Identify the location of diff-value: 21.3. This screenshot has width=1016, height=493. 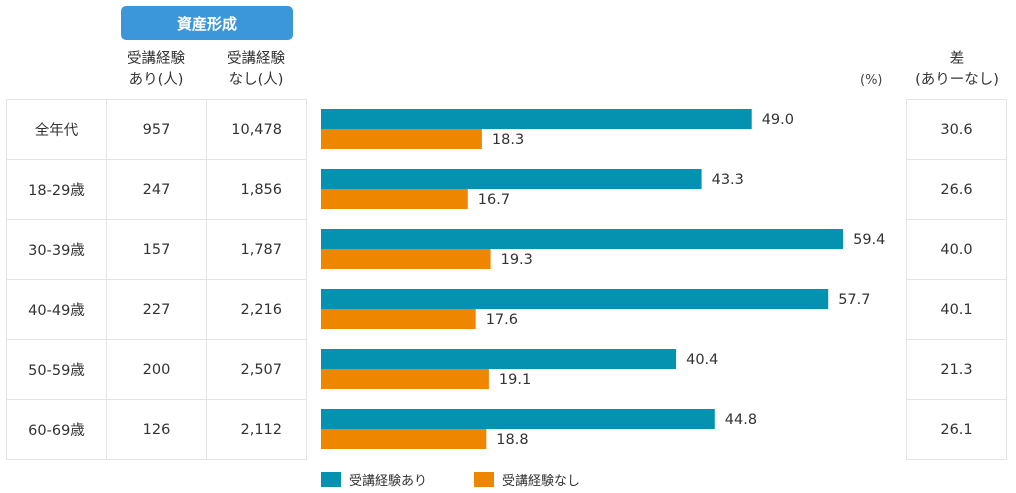
(956, 369).